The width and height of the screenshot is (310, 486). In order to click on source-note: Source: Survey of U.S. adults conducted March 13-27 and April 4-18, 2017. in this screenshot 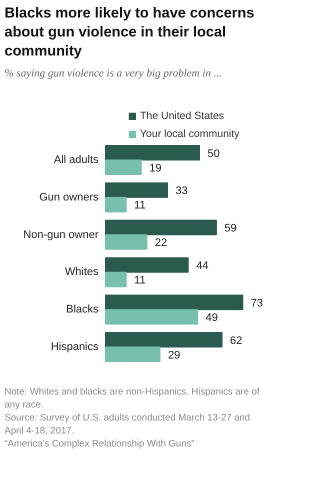, I will do `click(127, 424)`.